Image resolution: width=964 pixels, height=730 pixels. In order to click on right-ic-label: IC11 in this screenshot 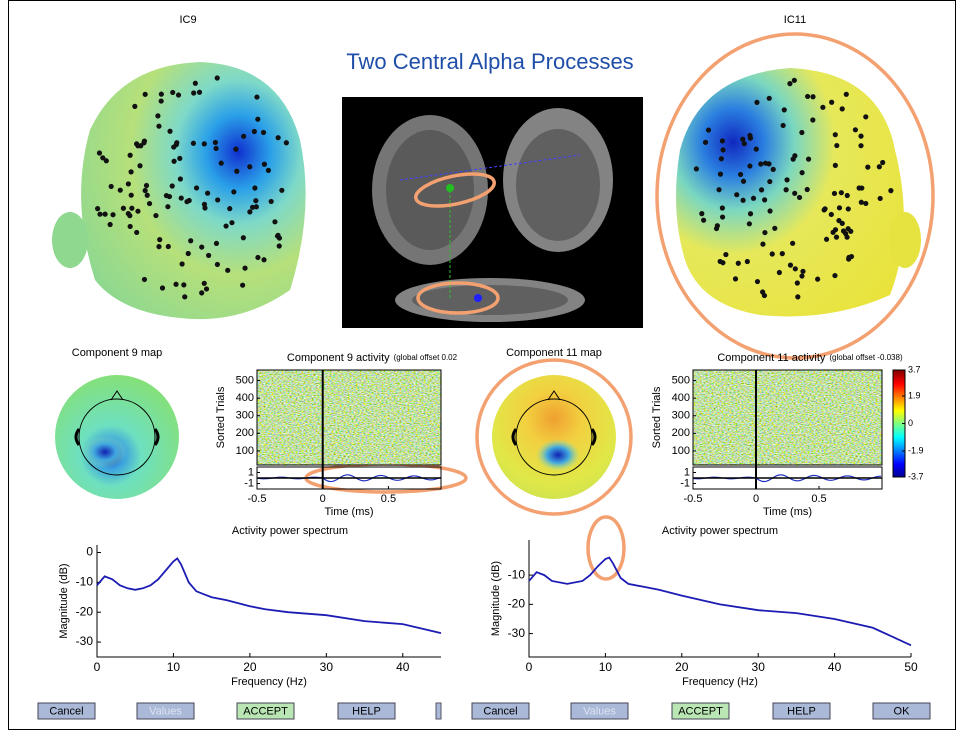, I will do `click(795, 20)`.